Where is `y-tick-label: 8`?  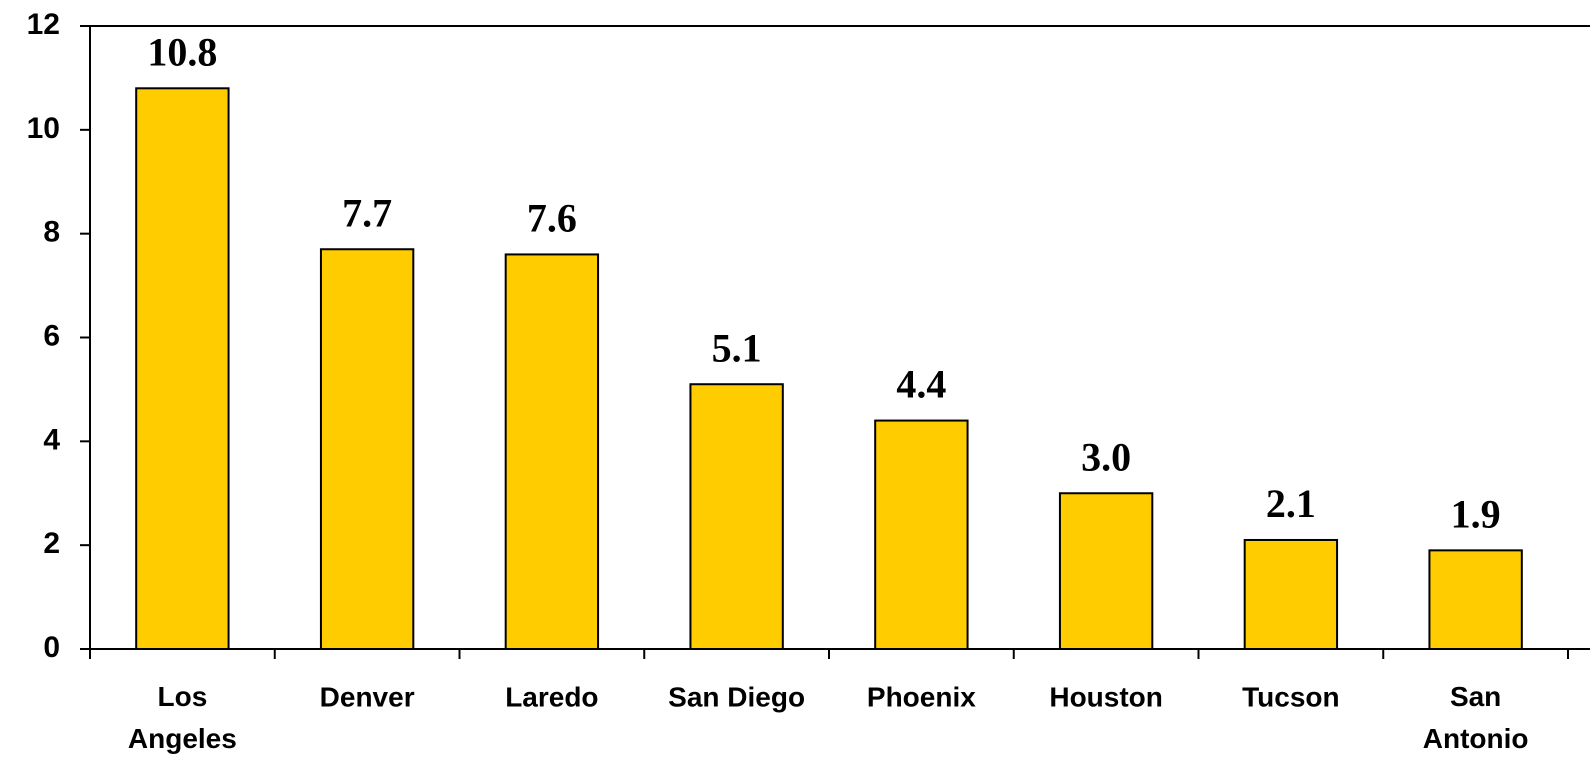 y-tick-label: 8 is located at coordinates (51, 232).